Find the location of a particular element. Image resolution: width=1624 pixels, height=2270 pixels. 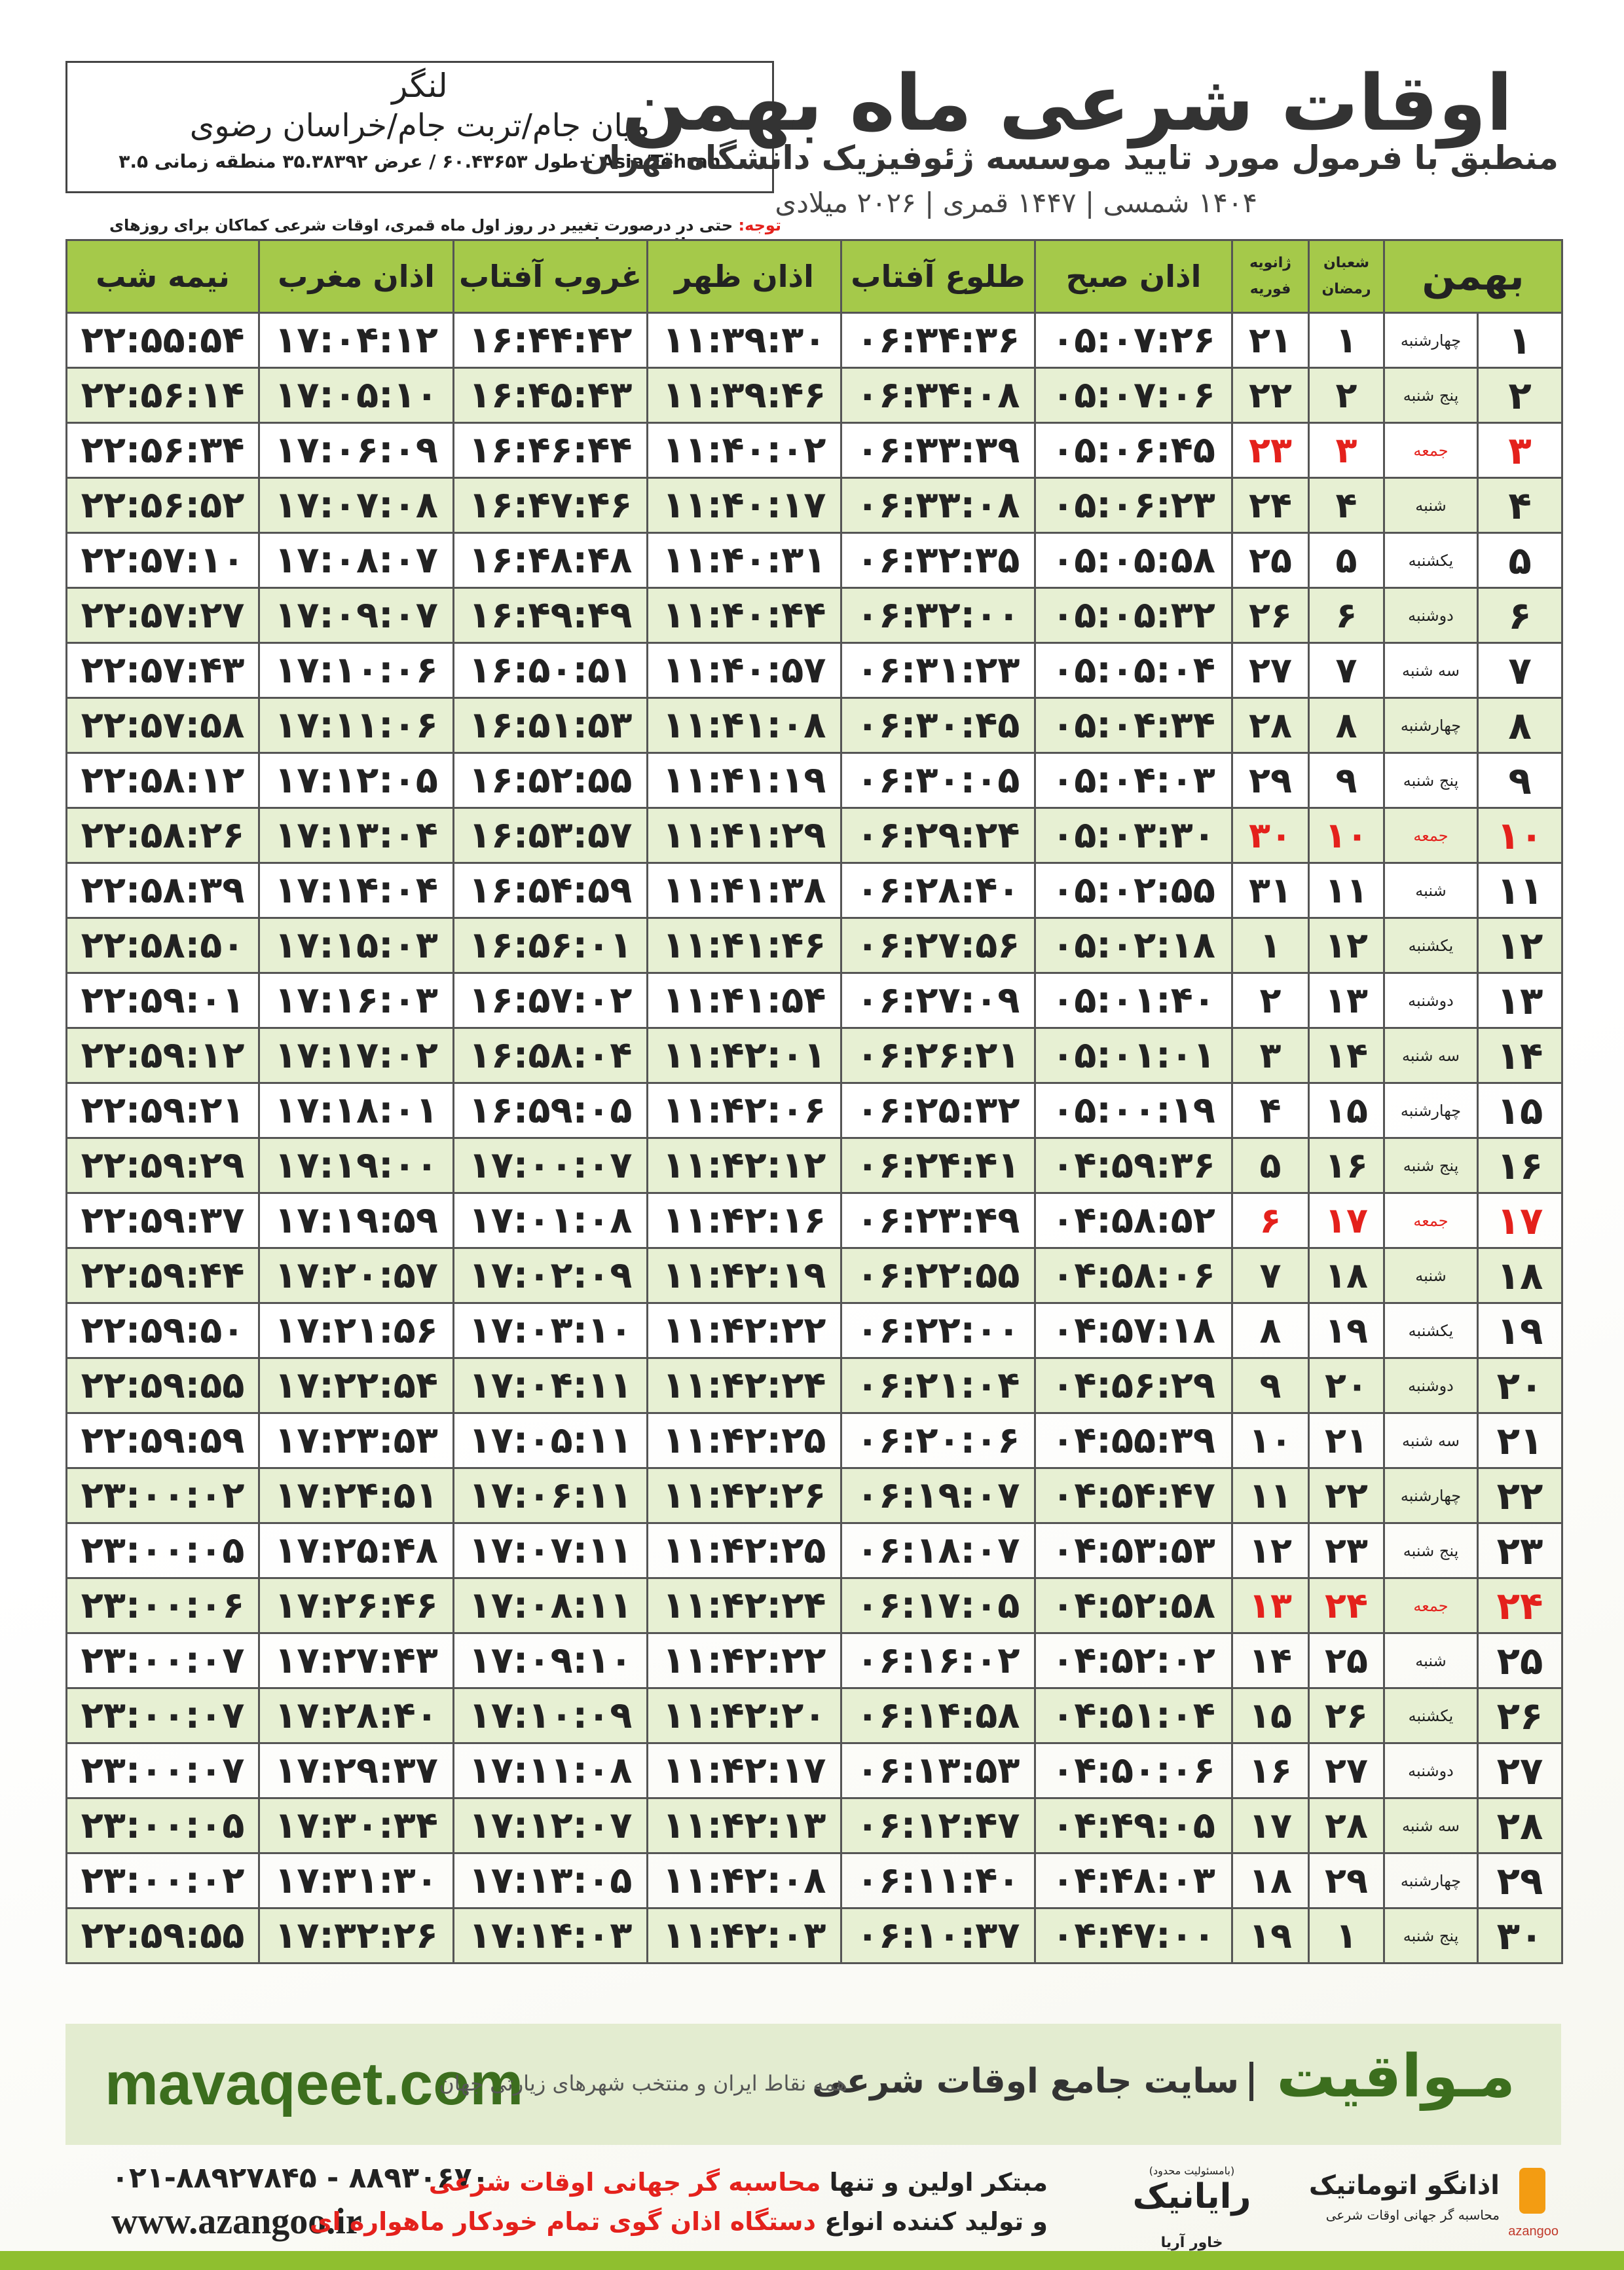

time-cell: ۱۷:۲۵:۴۸ is located at coordinates (356, 1550).